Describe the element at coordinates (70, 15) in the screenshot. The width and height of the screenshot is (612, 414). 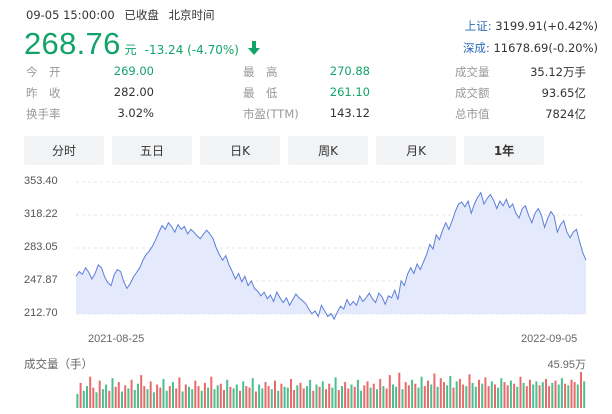
I see `quote-datetime: 09-05 15:00:00` at that location.